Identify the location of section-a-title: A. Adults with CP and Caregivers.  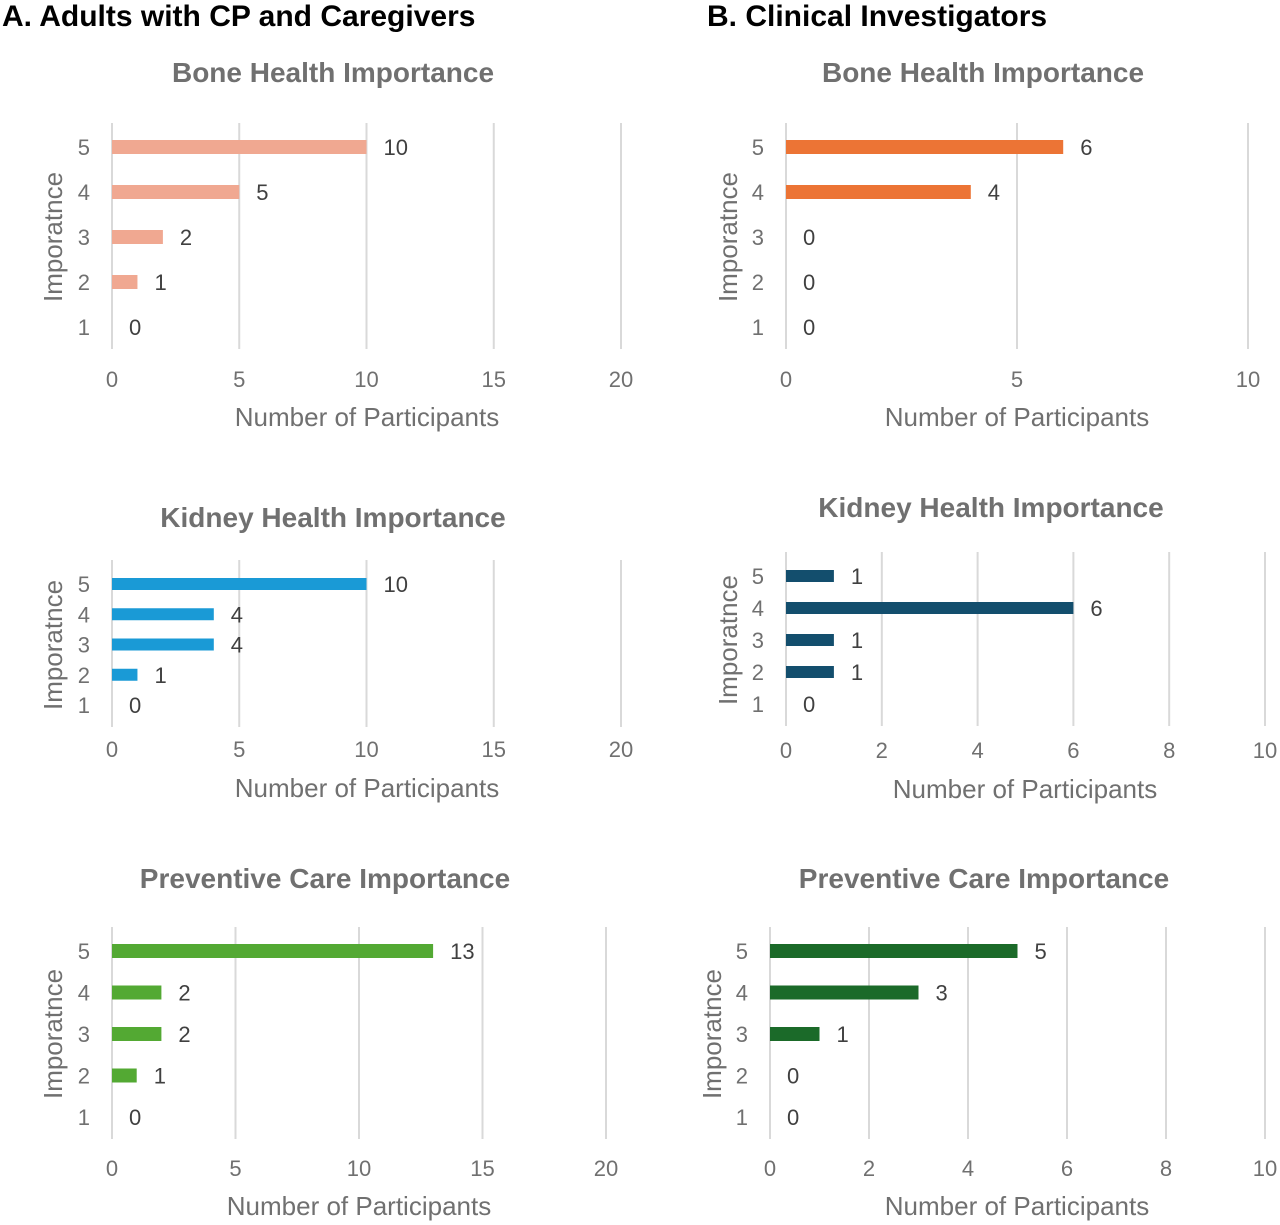
(238, 16).